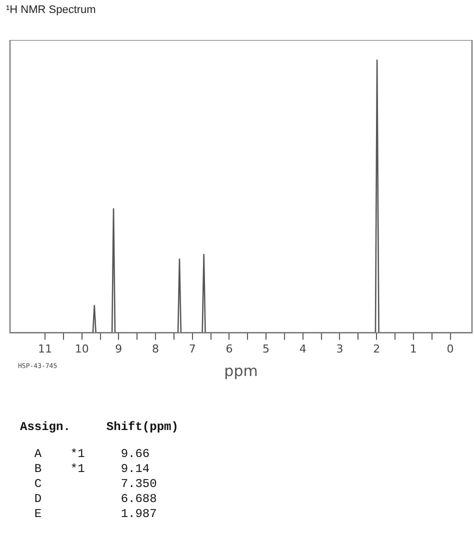  I want to click on text: Assign. Shift(ppm), so click(99, 427).